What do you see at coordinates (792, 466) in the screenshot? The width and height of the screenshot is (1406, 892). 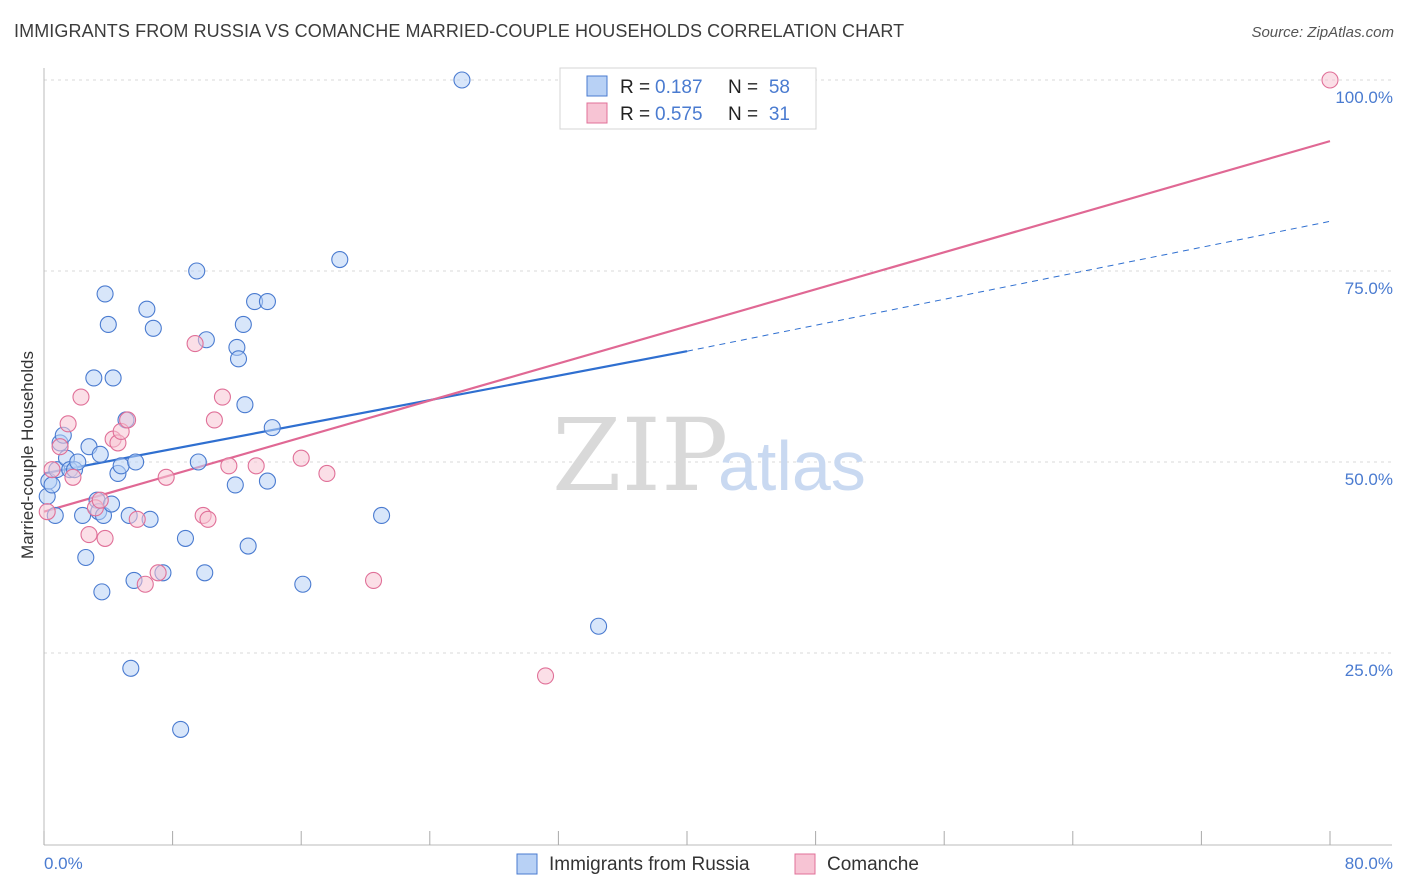 I see `watermark-atlas: atlas` at bounding box center [792, 466].